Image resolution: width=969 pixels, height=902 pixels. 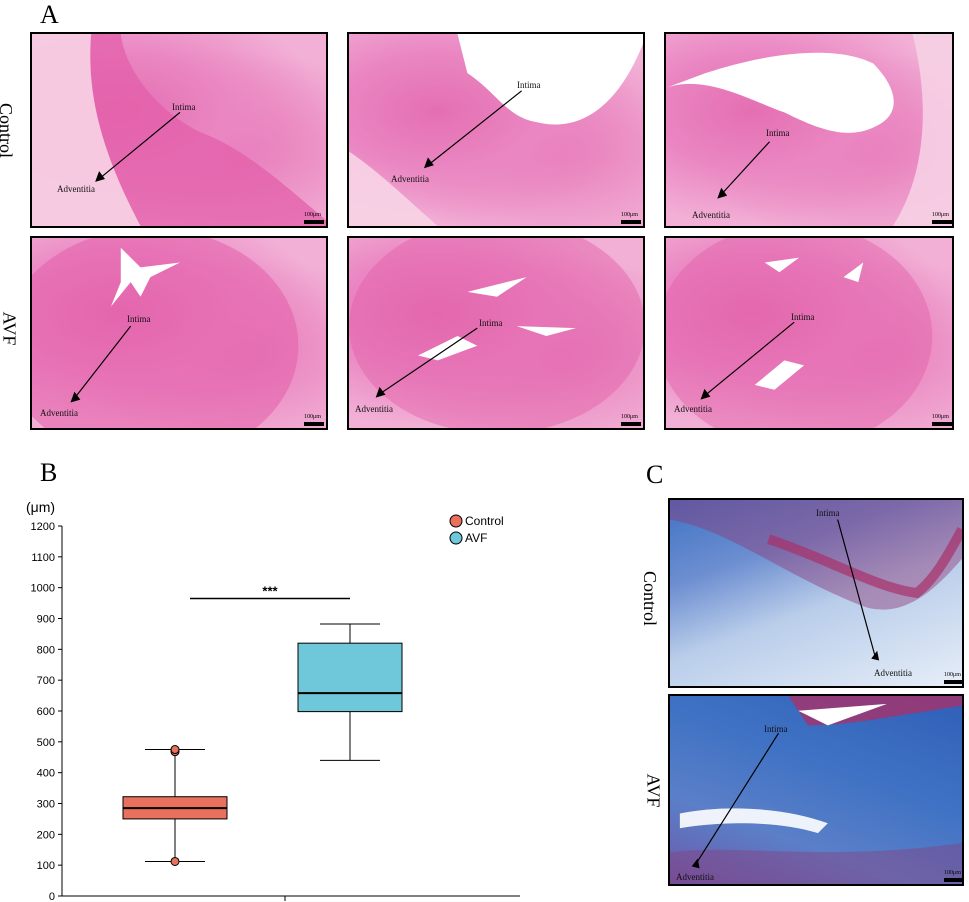 I want to click on iqr-box, so click(x=350, y=677).